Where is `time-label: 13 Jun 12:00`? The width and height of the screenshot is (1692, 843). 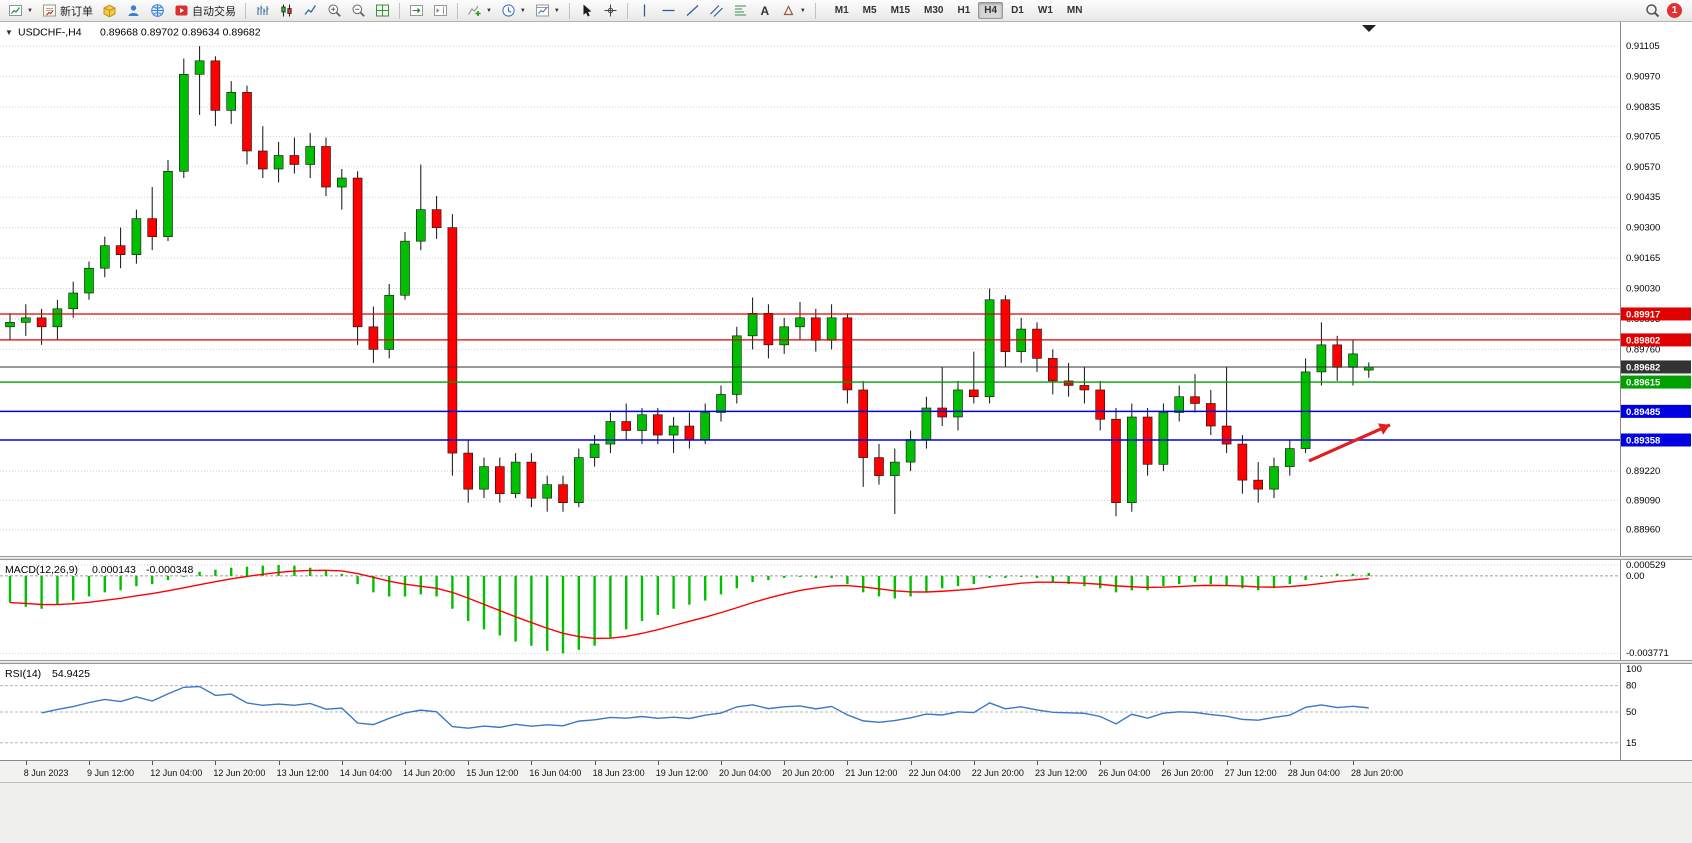 time-label: 13 Jun 12:00 is located at coordinates (302, 773).